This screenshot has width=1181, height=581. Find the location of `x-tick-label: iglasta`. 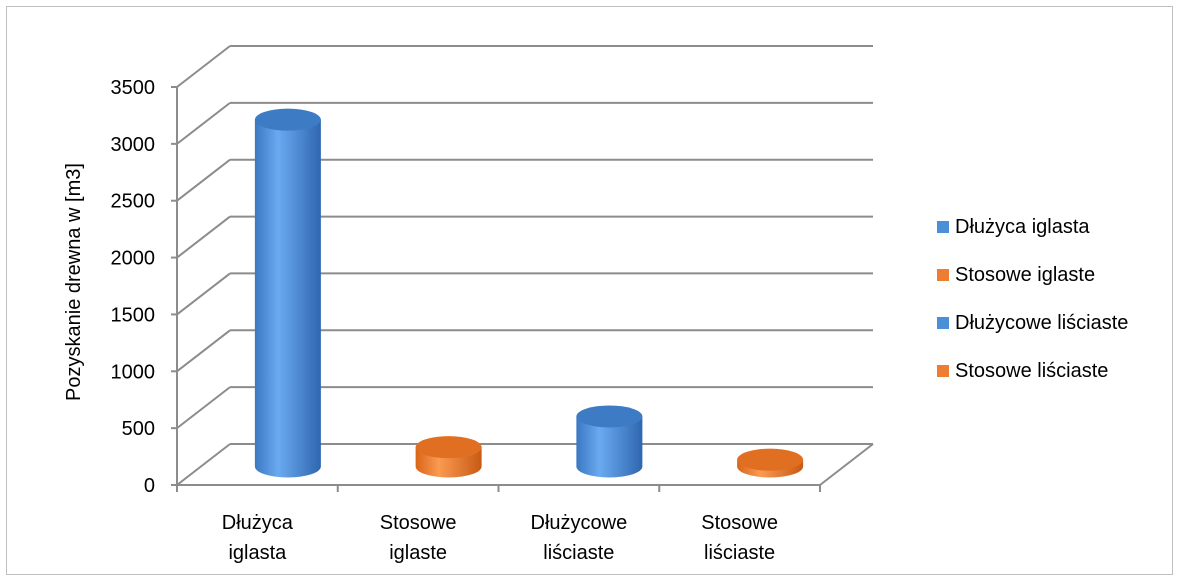

x-tick-label: iglasta is located at coordinates (257, 553).